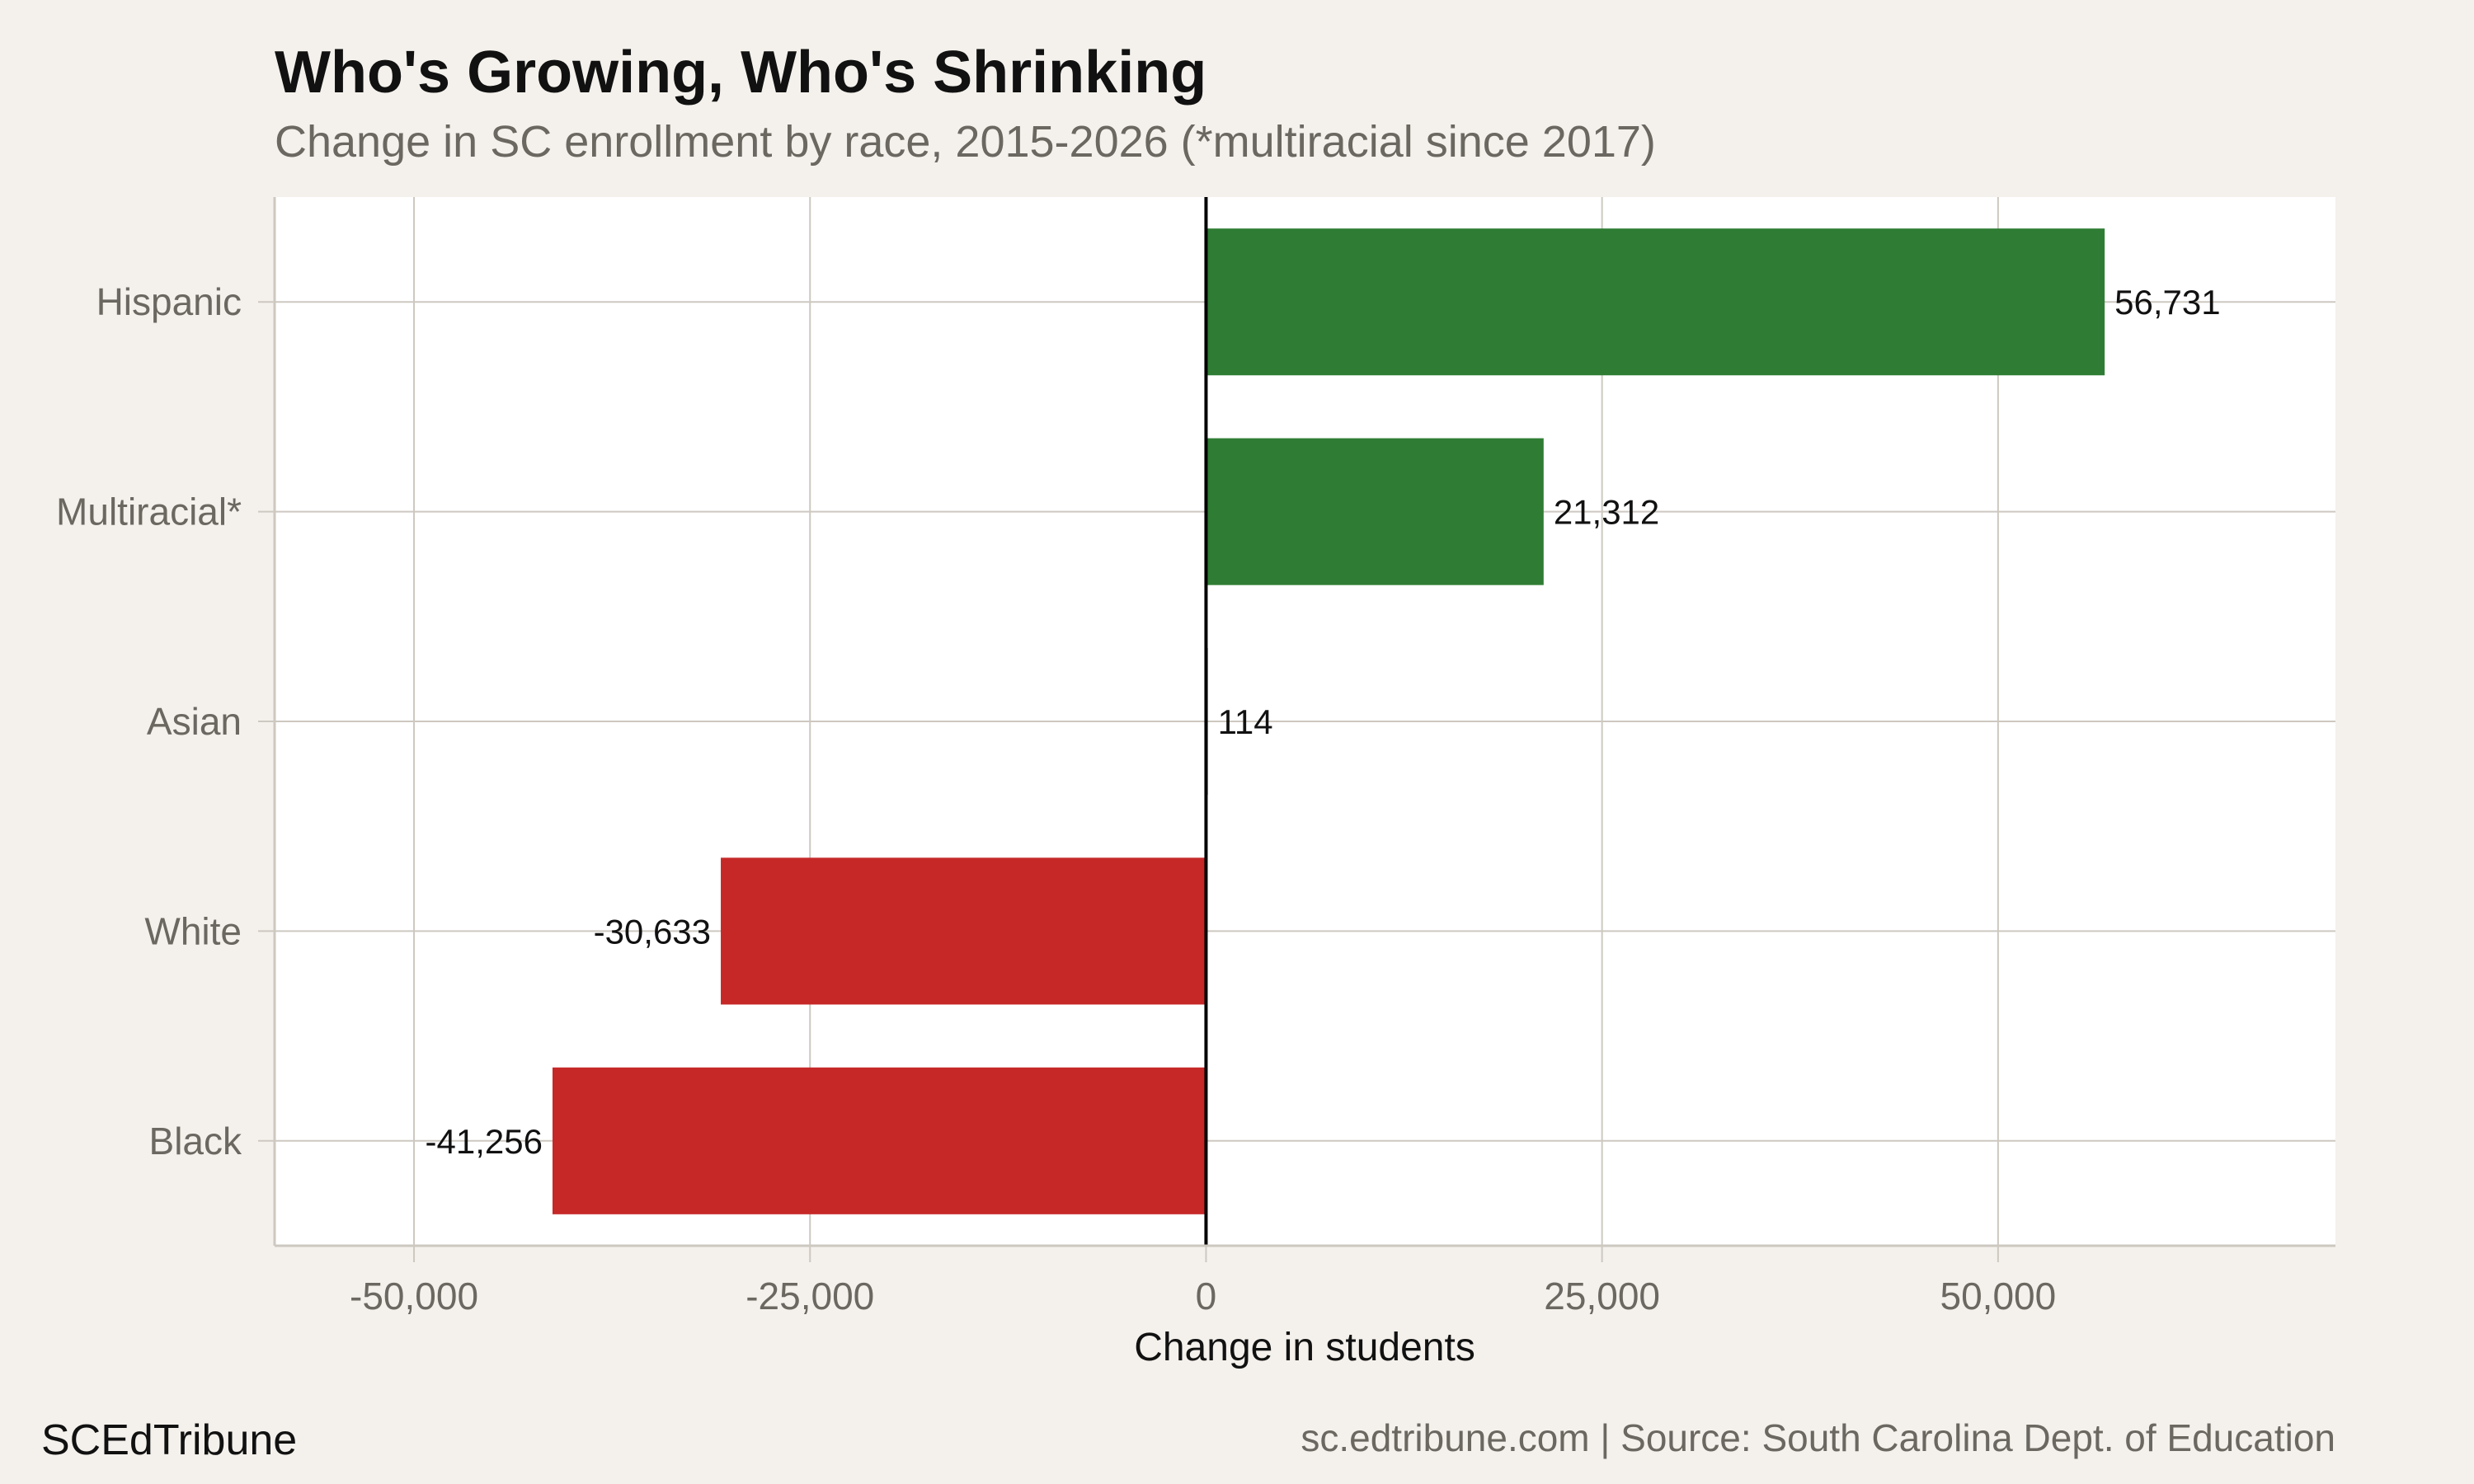  I want to click on x-tick-labels: -50,000 -25,000 0 25,000 50,000, so click(1203, 1296).